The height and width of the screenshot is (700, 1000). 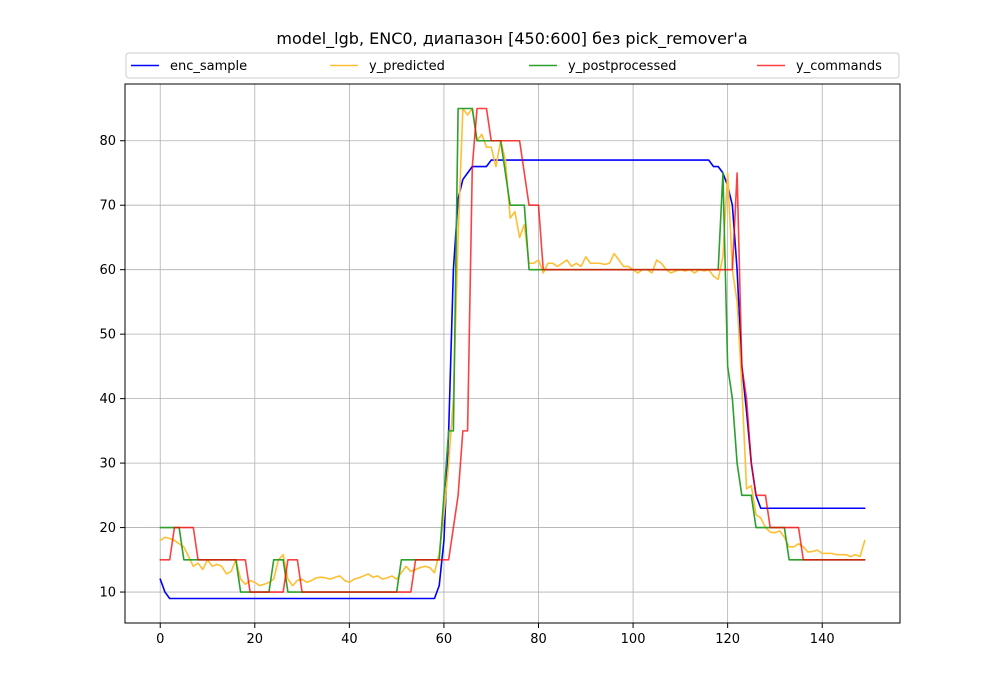 What do you see at coordinates (407, 66) in the screenshot?
I see `legend-label: y_predicted` at bounding box center [407, 66].